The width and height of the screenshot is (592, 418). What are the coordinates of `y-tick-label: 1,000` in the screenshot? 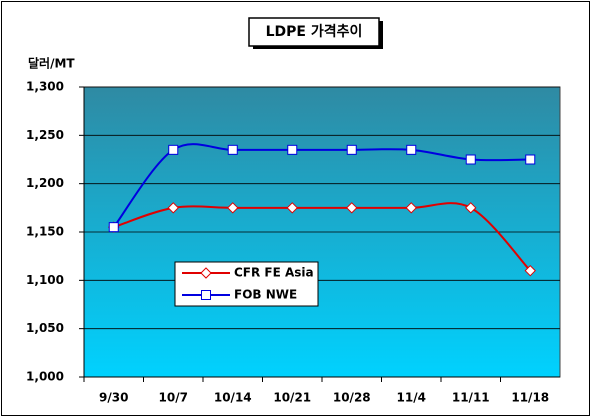 It's located at (45, 377).